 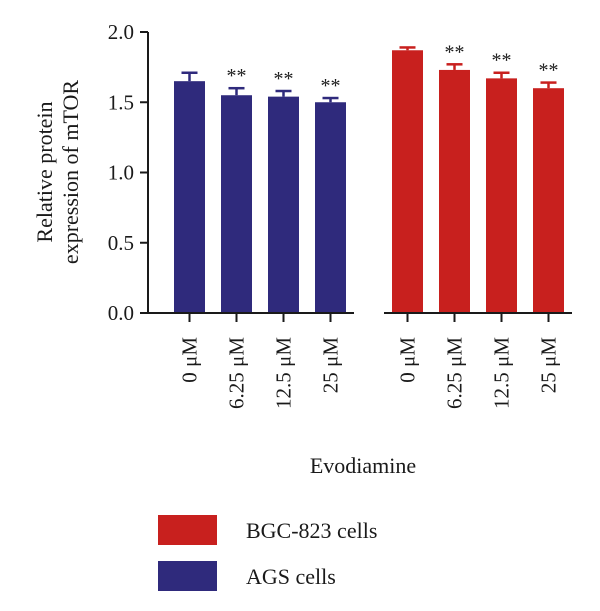 What do you see at coordinates (121, 173) in the screenshot?
I see `y-tick-label: 1.0` at bounding box center [121, 173].